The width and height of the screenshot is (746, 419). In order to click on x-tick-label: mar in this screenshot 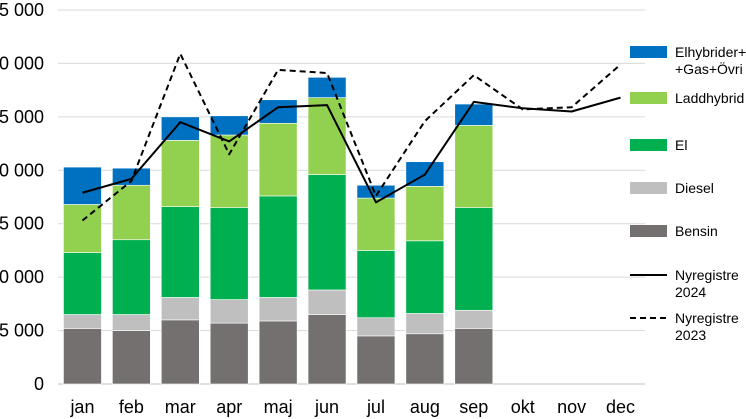, I will do `click(180, 407)`.